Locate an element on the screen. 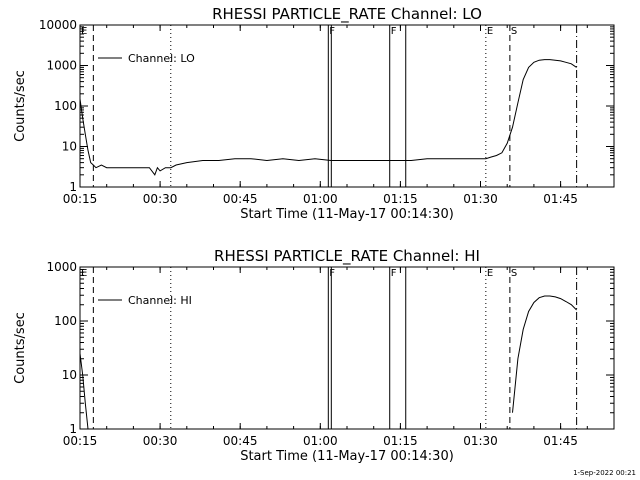 The height and width of the screenshot is (480, 640). legend-entry: Channel: HI is located at coordinates (160, 300).